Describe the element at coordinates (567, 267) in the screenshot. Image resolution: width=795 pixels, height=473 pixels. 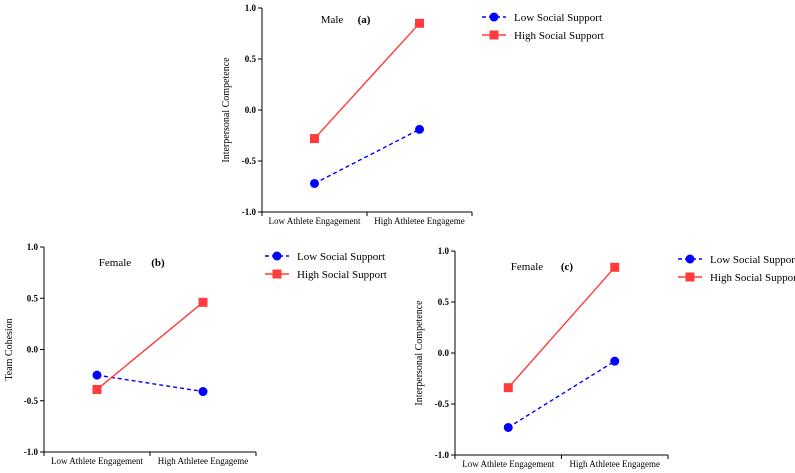
I see `panel-tag: (c)` at that location.